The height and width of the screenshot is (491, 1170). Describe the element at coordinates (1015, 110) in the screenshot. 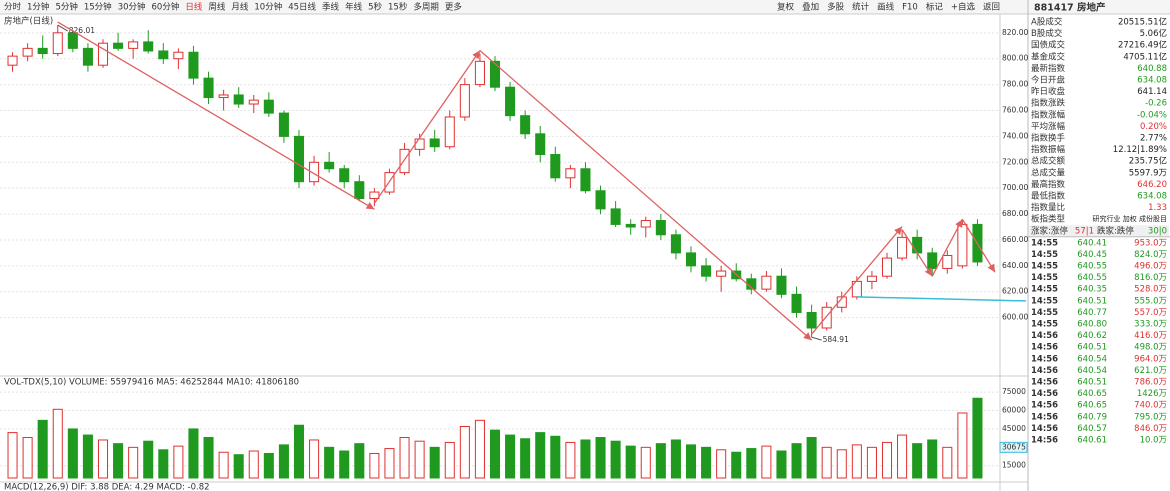

I see `y-tick-label: 760.00` at that location.